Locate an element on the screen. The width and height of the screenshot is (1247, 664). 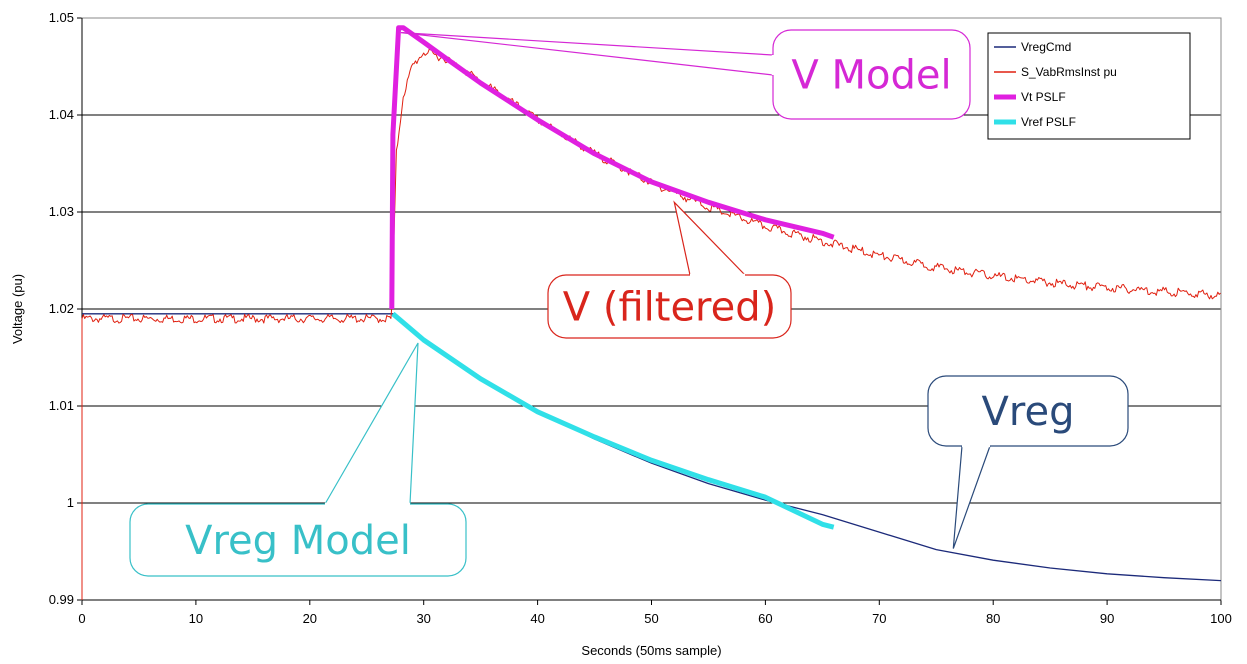
x-tick-label: 40 is located at coordinates (537, 618).